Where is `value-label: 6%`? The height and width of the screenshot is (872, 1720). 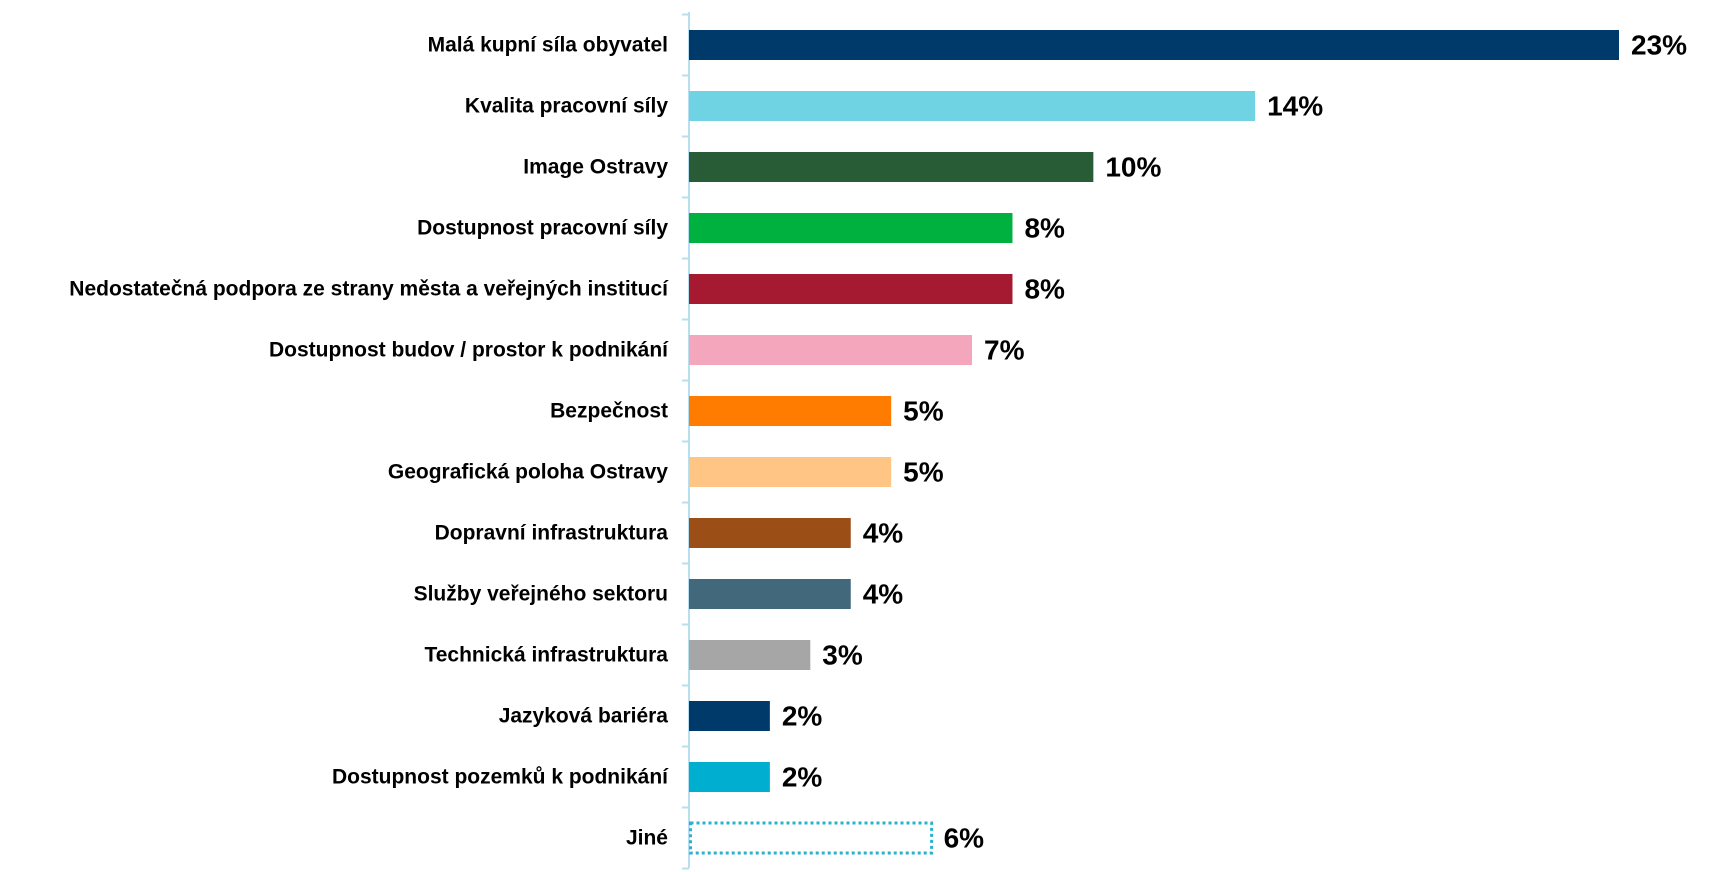
value-label: 6% is located at coordinates (964, 837).